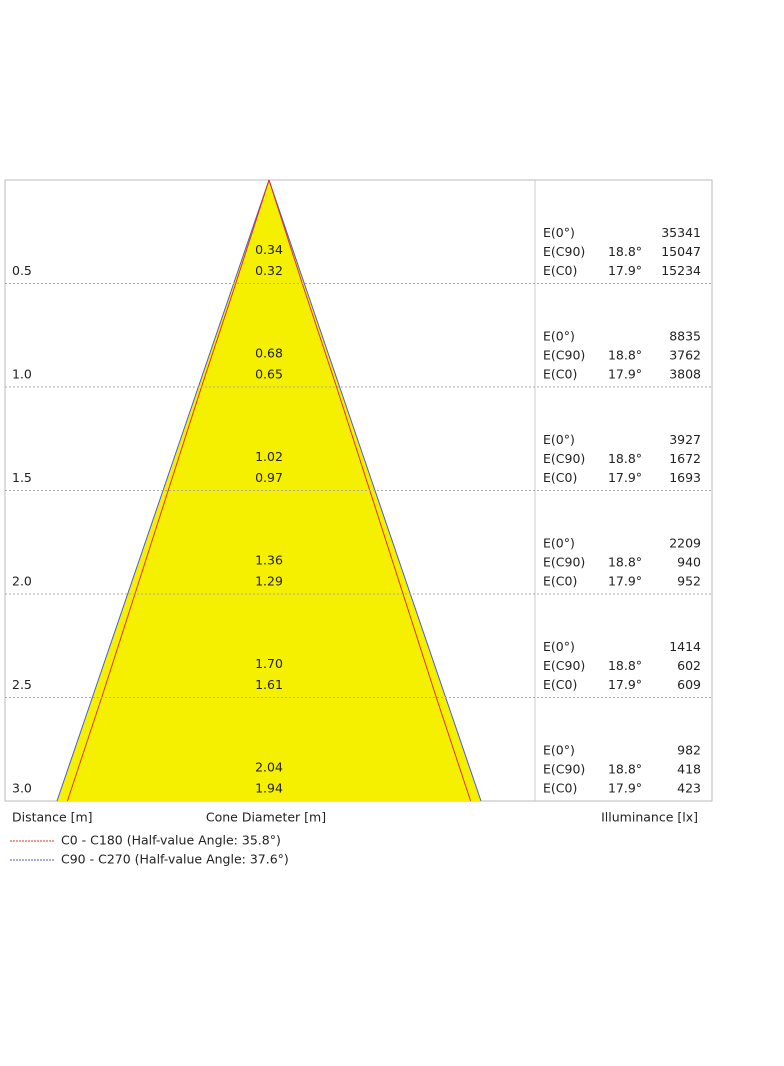  What do you see at coordinates (269, 767) in the screenshot?
I see `diameter-label: 2.04` at bounding box center [269, 767].